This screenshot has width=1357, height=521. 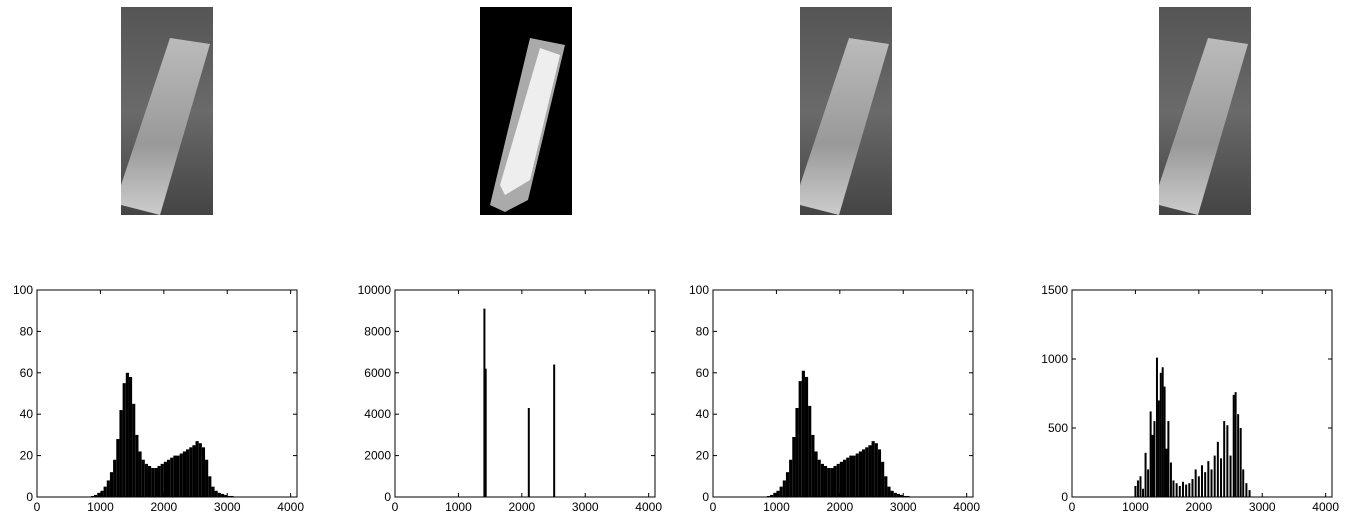 What do you see at coordinates (1054, 359) in the screenshot?
I see `y-tick-label: 1000` at bounding box center [1054, 359].